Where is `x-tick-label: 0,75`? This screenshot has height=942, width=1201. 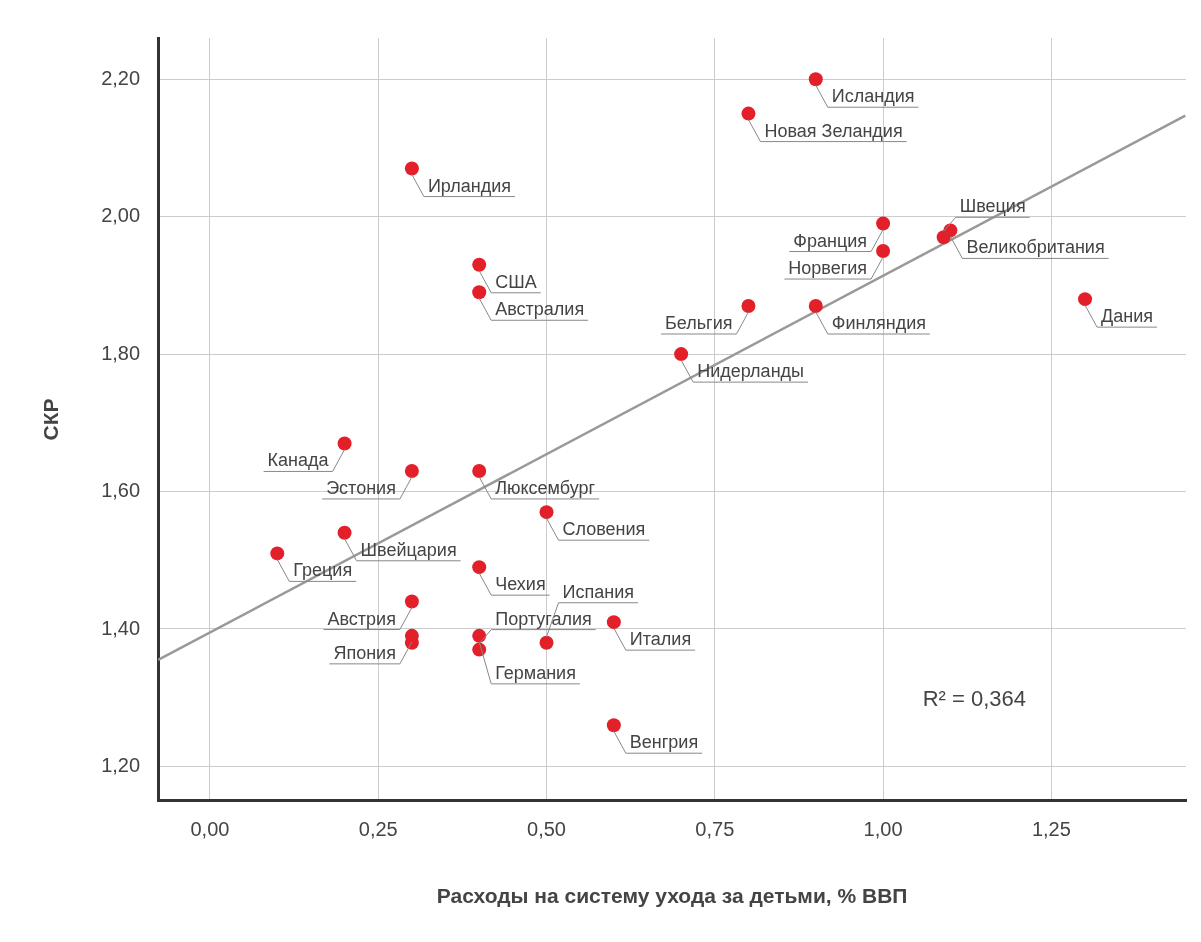 x-tick-label: 0,75 is located at coordinates (715, 829).